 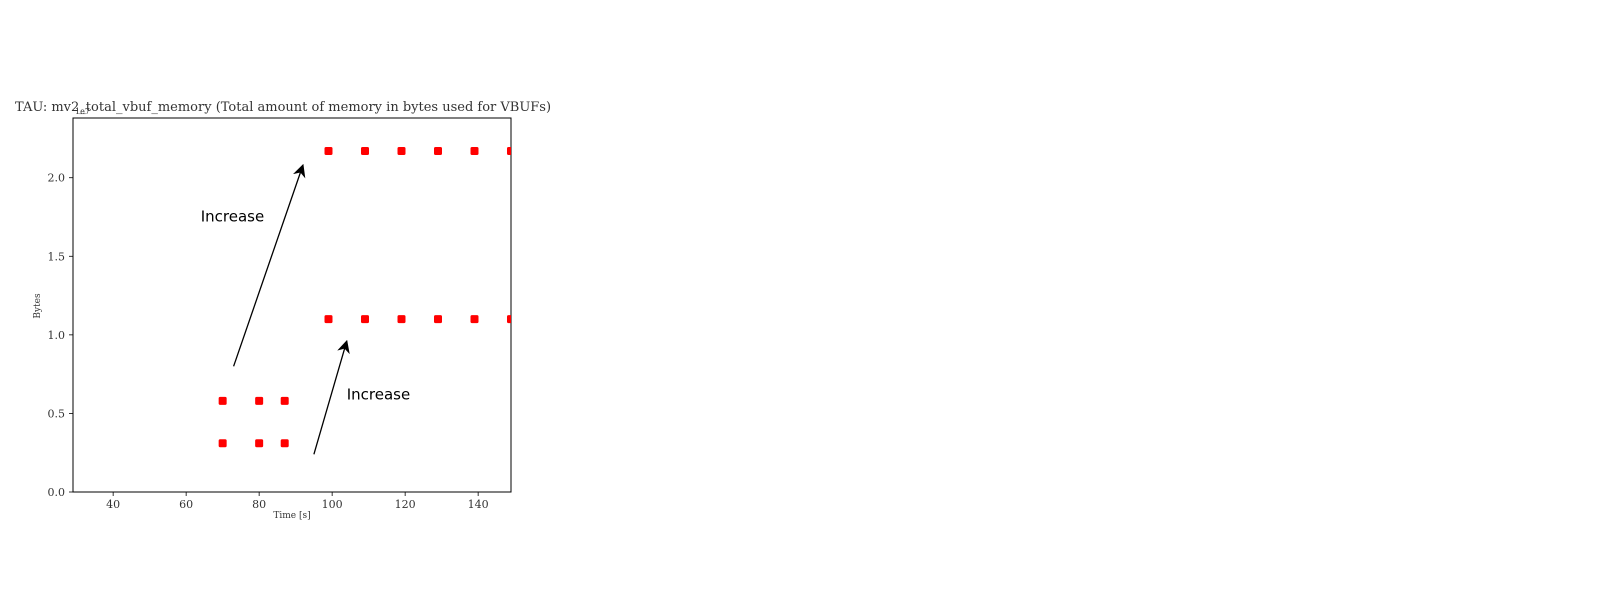 What do you see at coordinates (405, 504) in the screenshot?
I see `x-tick-label: 120` at bounding box center [405, 504].